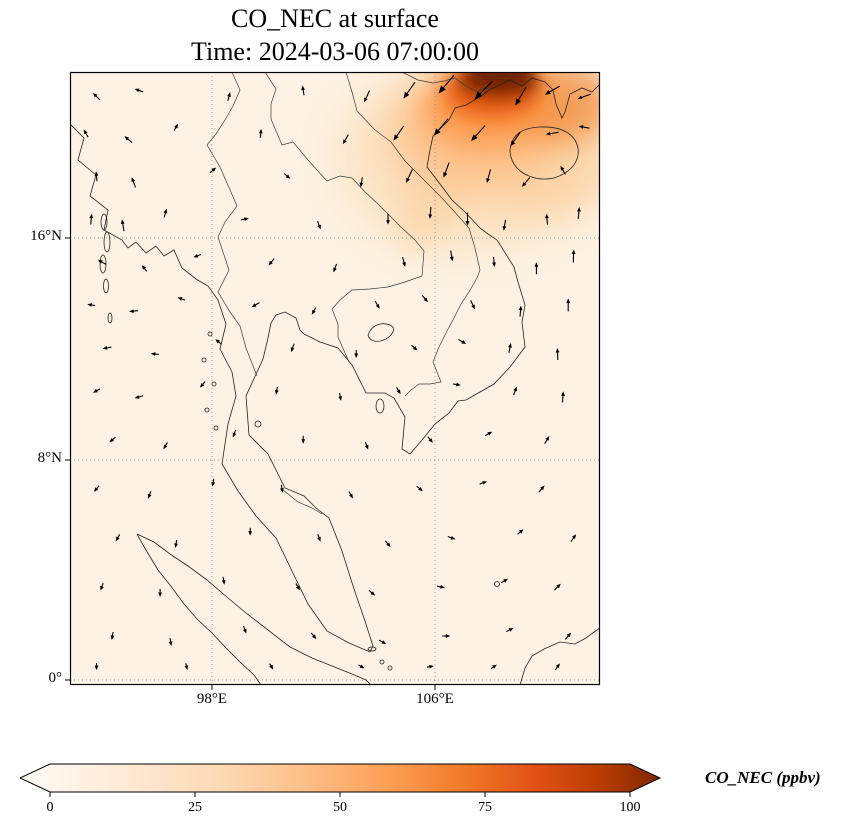 The height and width of the screenshot is (836, 858). I want to click on ytick-0: 0°, so click(55, 678).